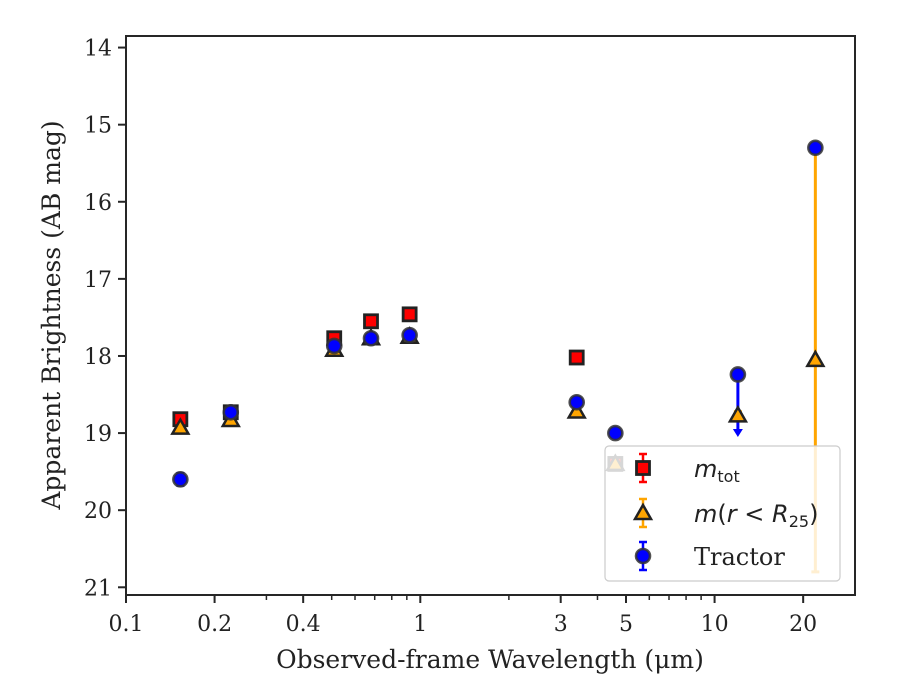 The width and height of the screenshot is (900, 700). Describe the element at coordinates (98, 511) in the screenshot. I see `y-tick-label-6: 20` at that location.